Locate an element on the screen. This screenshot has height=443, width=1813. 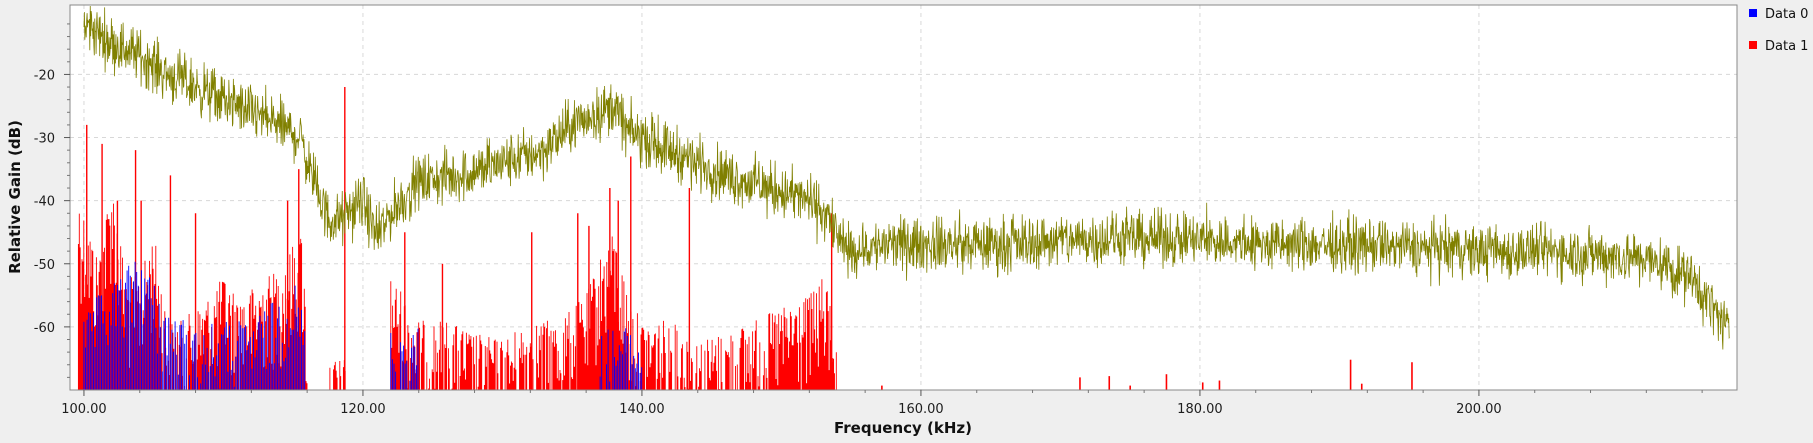
legend-item: Data 0 is located at coordinates (1778, 14).